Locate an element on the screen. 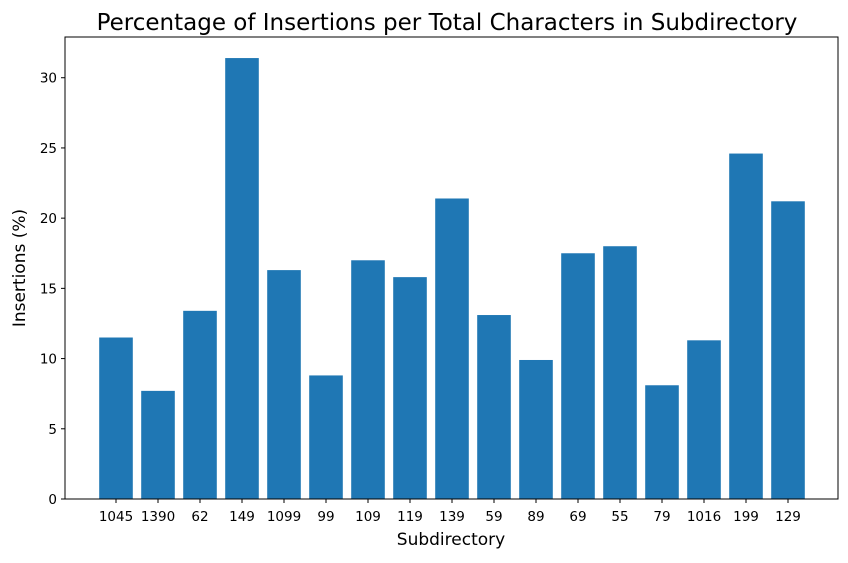 The image size is (848, 563). x-tick-label: 199 is located at coordinates (746, 517).